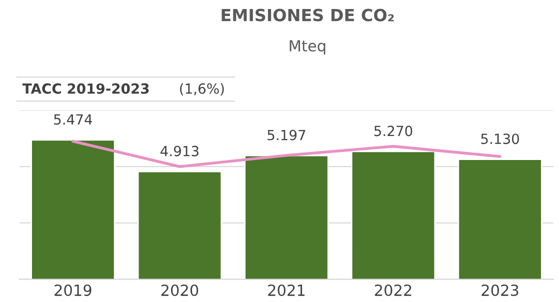 Image resolution: width=559 pixels, height=302 pixels. Describe the element at coordinates (73, 119) in the screenshot. I see `data-label: 5.474` at that location.